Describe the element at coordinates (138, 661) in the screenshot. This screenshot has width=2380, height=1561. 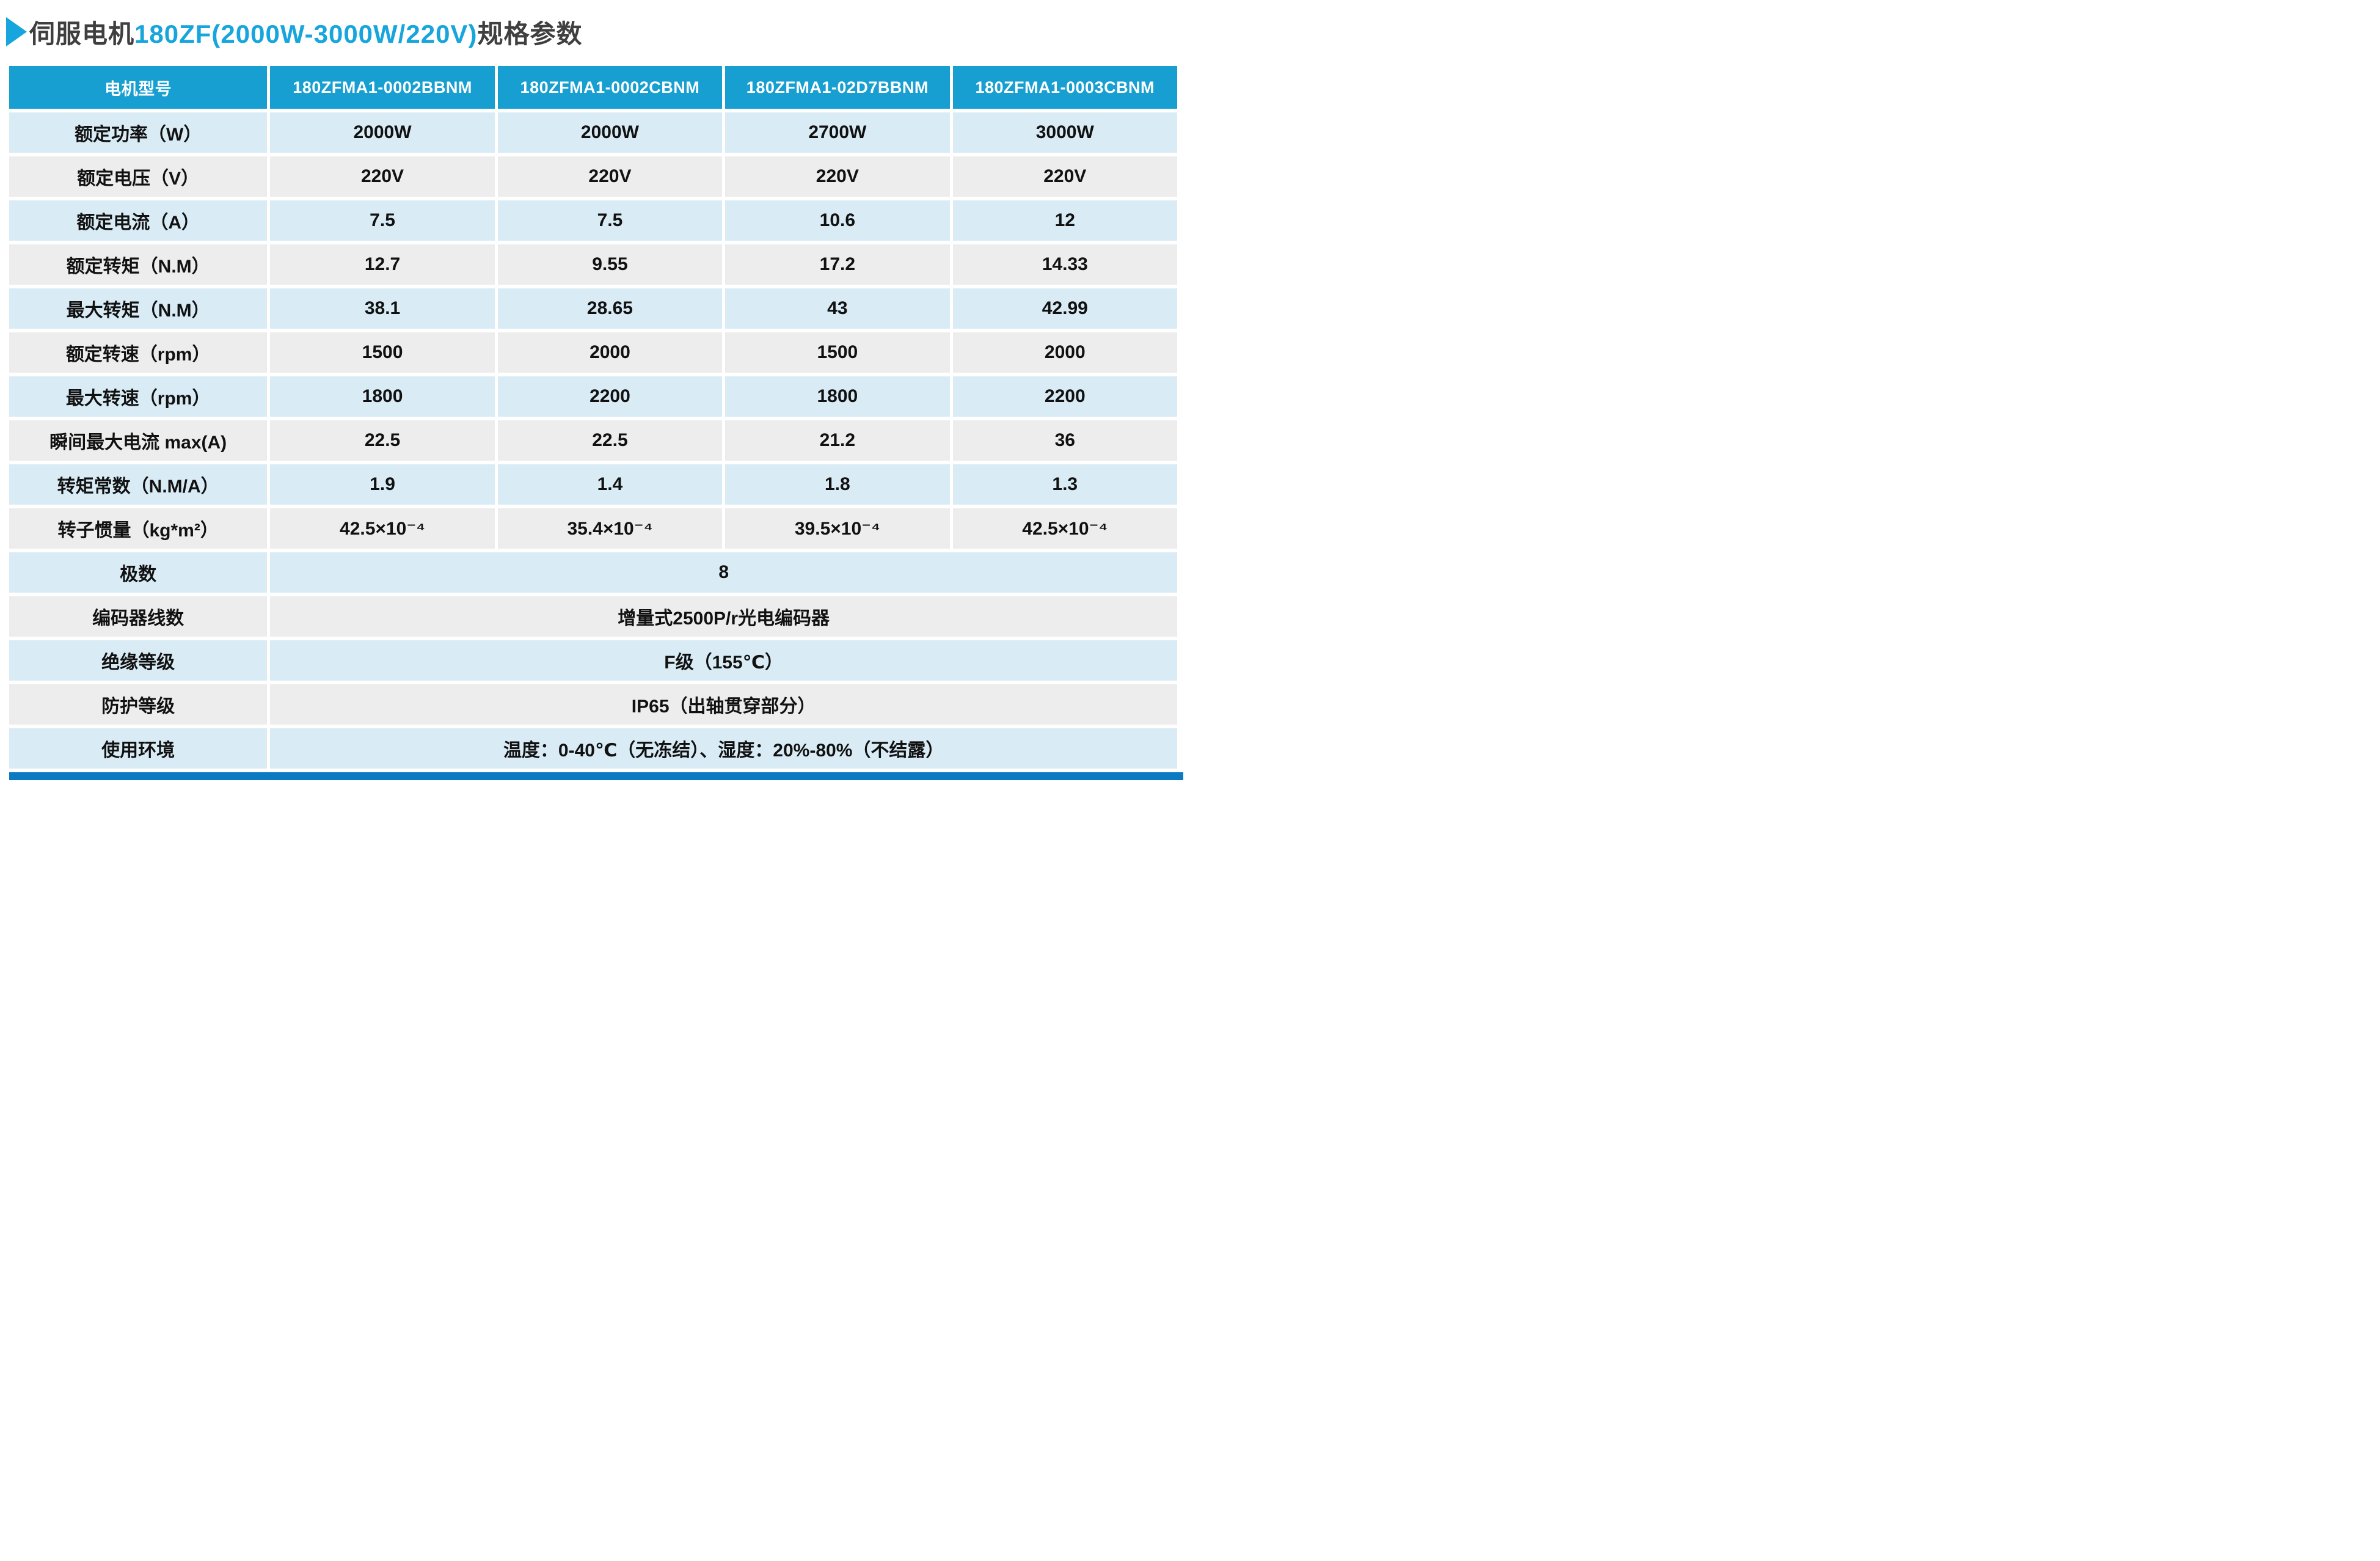
I see `row-label: 绝缘等级` at that location.